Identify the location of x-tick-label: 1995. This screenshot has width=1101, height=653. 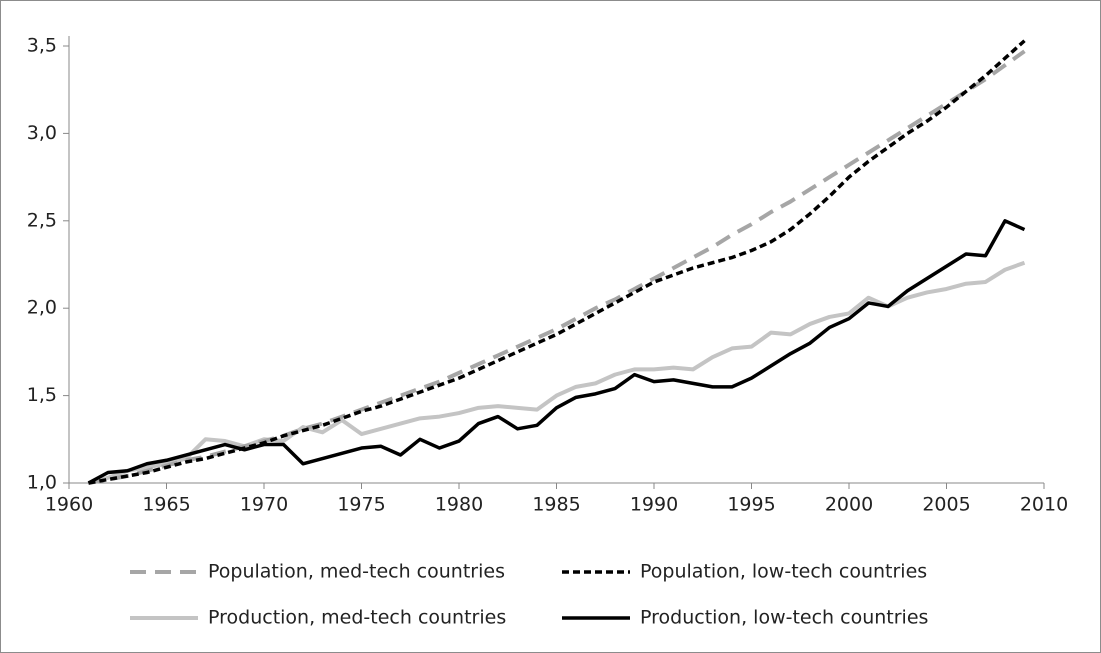
(751, 505).